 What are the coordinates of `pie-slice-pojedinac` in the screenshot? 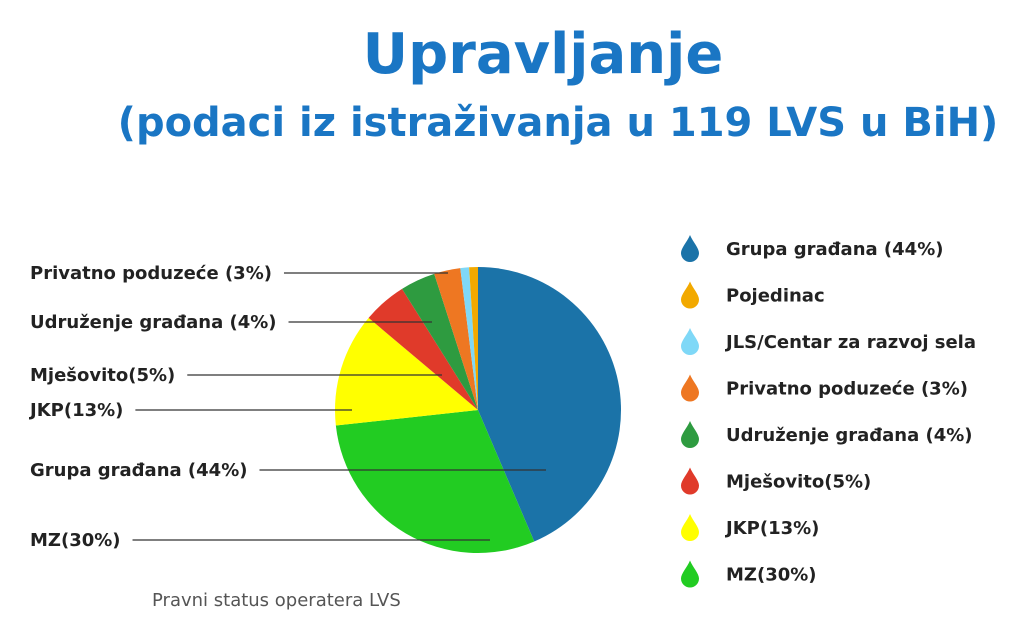 It's located at (473, 338).